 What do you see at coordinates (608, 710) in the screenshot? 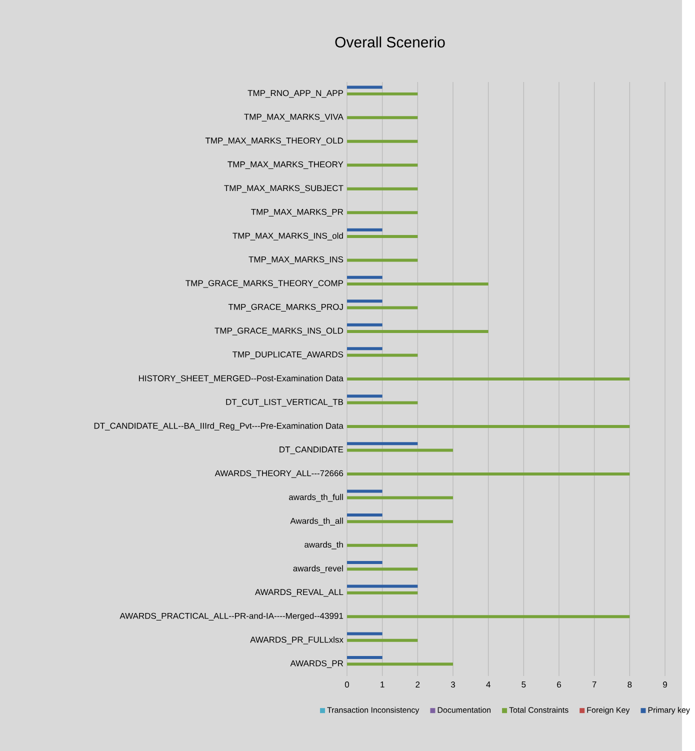
I see `legend-label: Foreign Key` at bounding box center [608, 710].